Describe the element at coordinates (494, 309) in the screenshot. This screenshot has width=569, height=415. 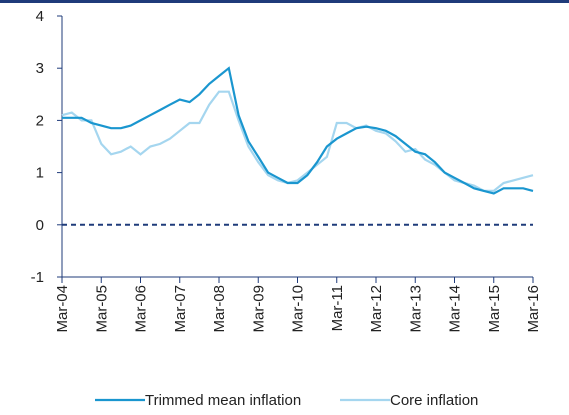
I see `x-tick-label: Mar-15` at that location.